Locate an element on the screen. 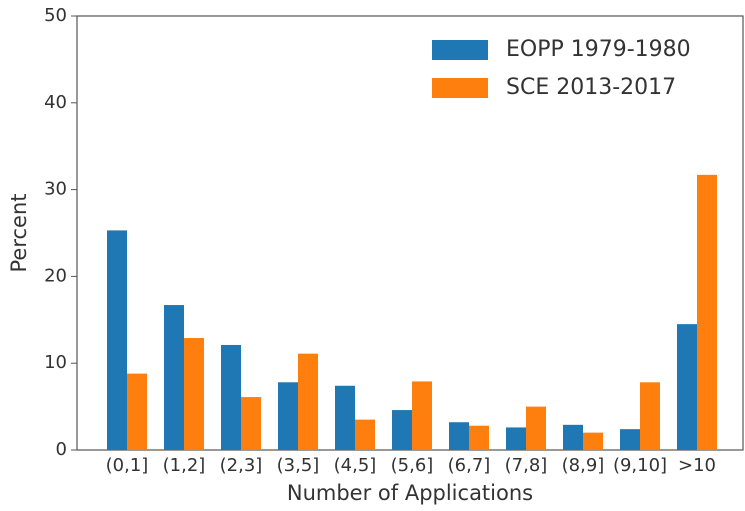 The width and height of the screenshot is (745, 511). x-tick-label: (7,8] is located at coordinates (526, 465).